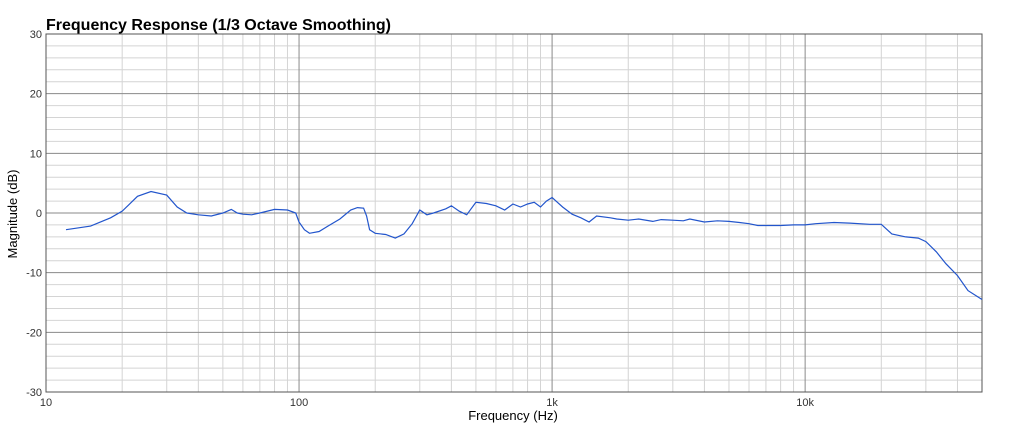 The image size is (1015, 432). What do you see at coordinates (34, 393) in the screenshot?
I see `y-tick-label: -30` at bounding box center [34, 393].